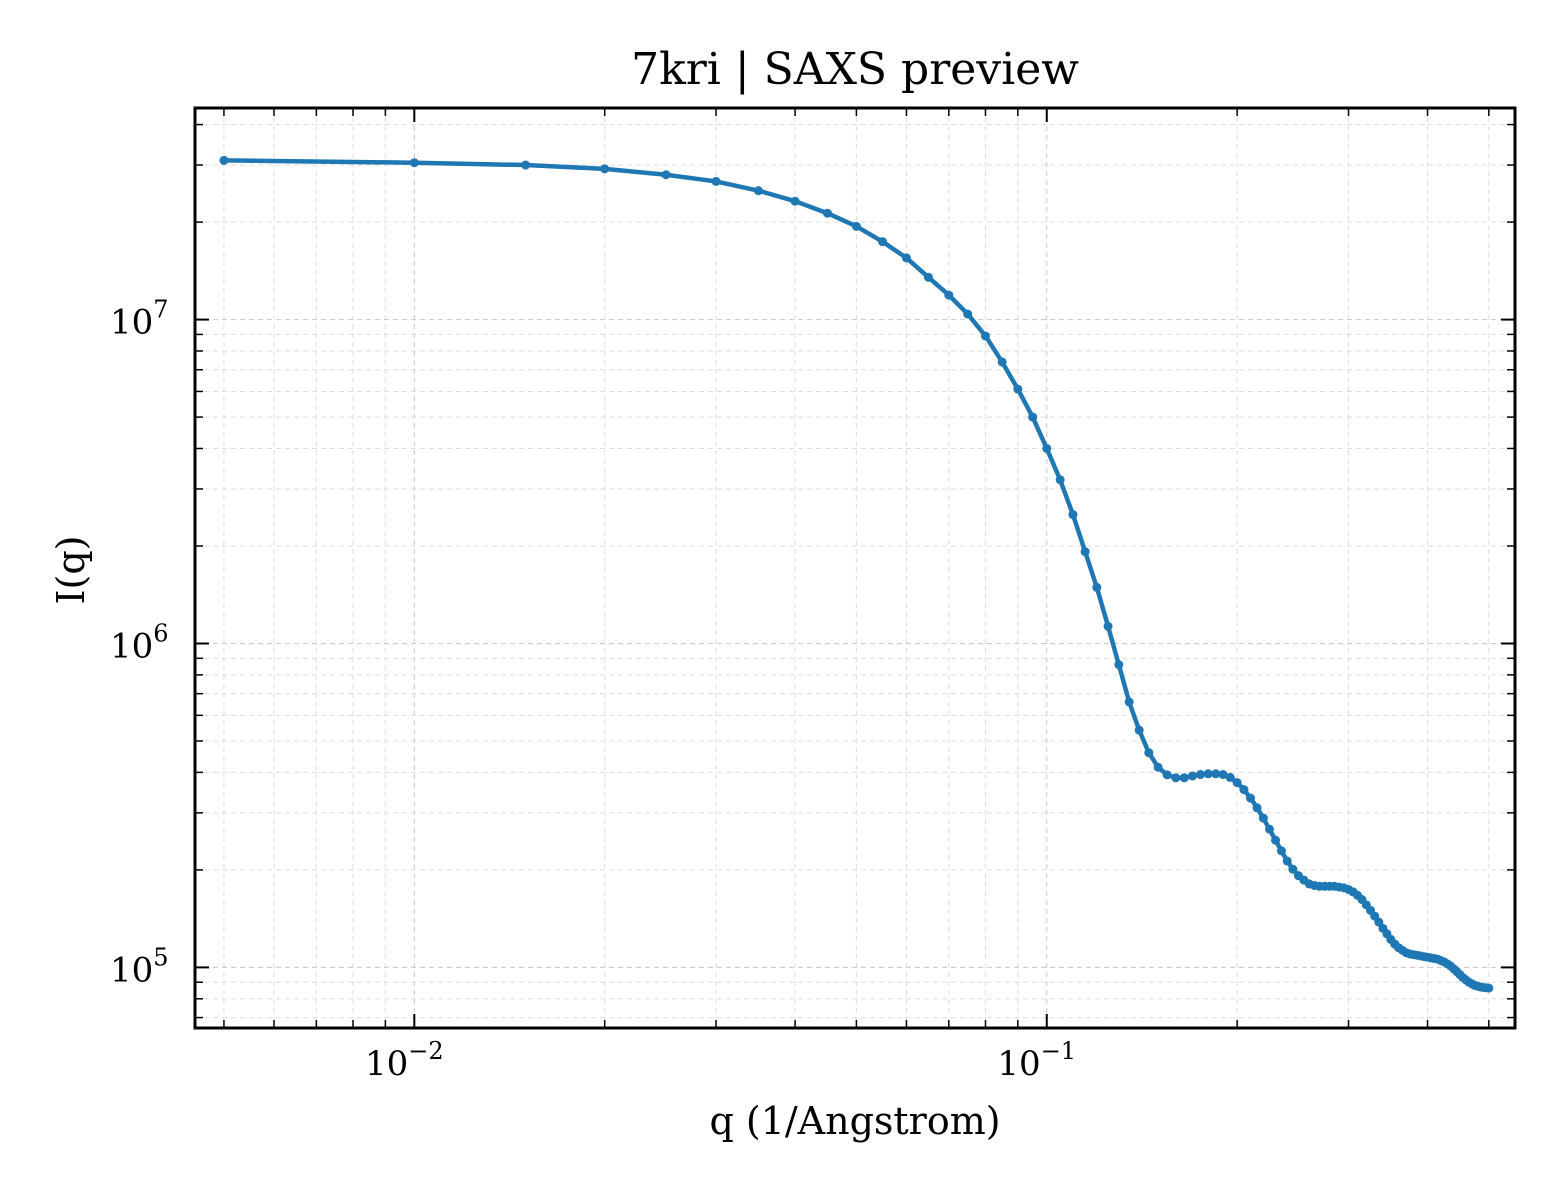  What do you see at coordinates (1036, 1060) in the screenshot?
I see `x-tick-label: 10⁻¹` at bounding box center [1036, 1060].